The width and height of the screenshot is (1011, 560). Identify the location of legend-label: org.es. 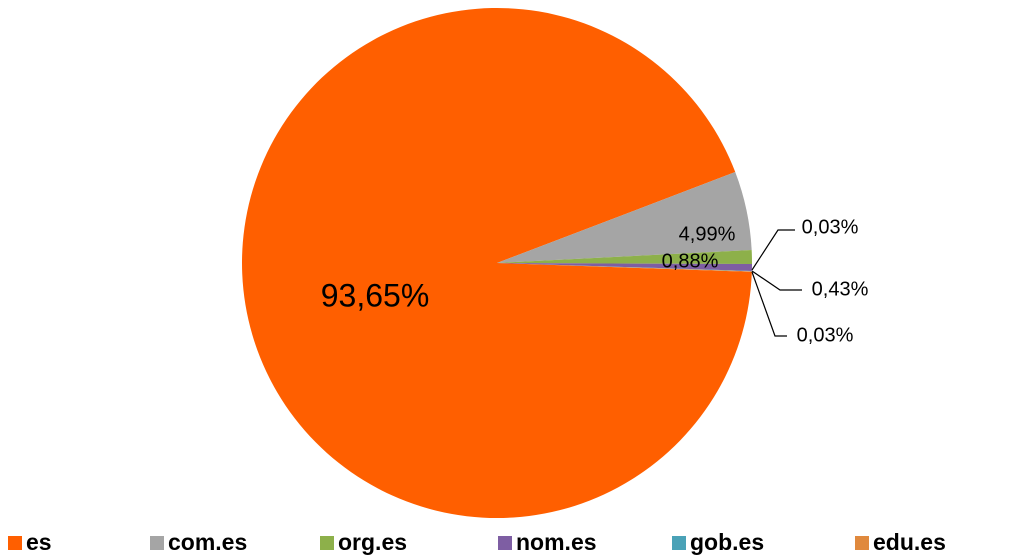
(372, 542).